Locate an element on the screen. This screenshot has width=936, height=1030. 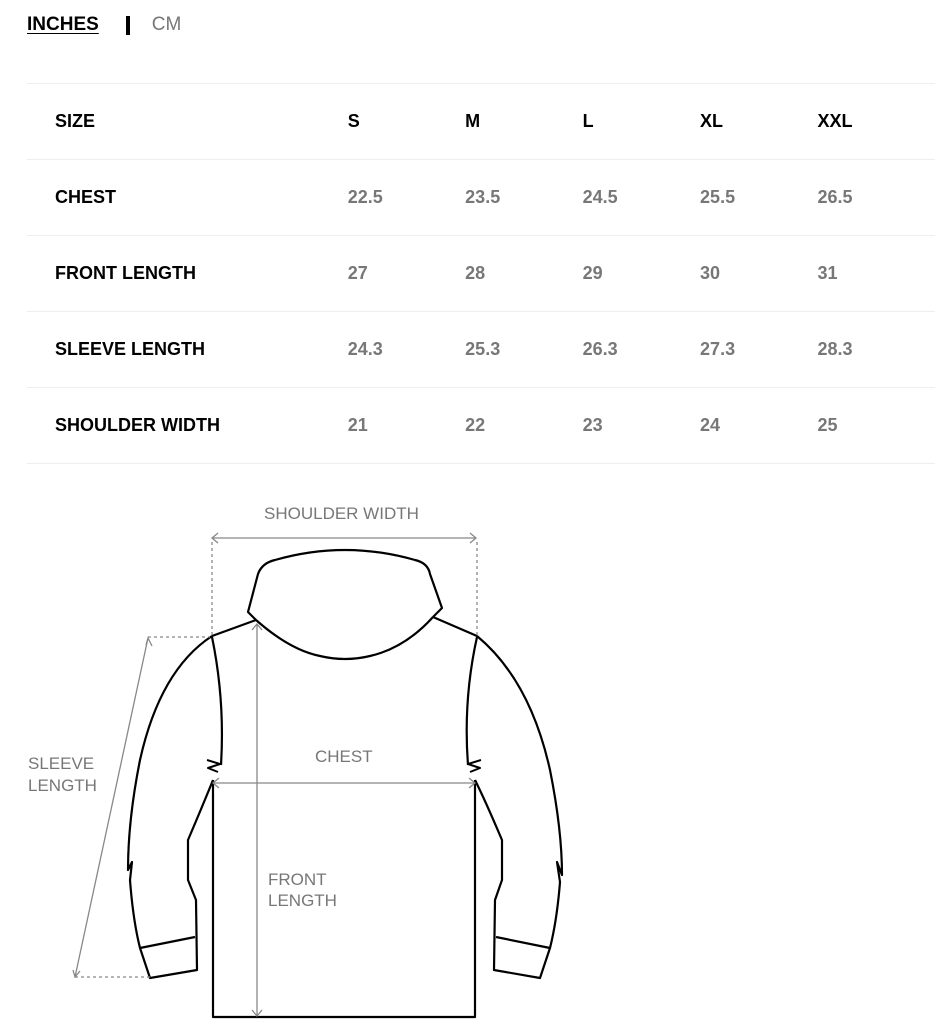
cell: 25.5 is located at coordinates (718, 197).